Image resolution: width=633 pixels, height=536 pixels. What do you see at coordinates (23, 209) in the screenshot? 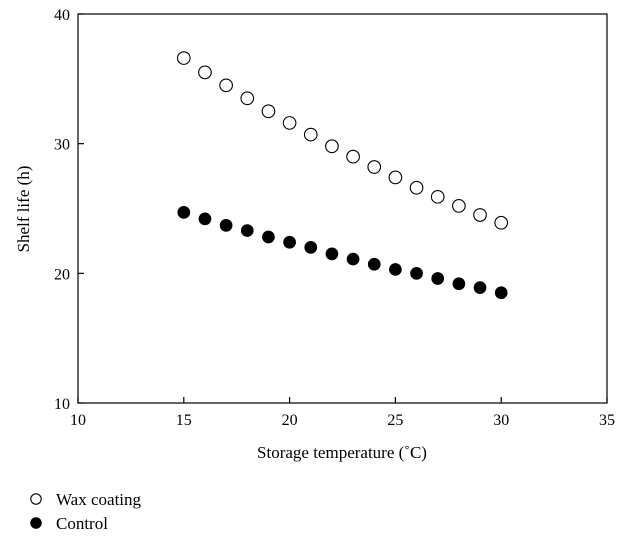
I see `y-axis-title: Shelf life (h)` at bounding box center [23, 209].